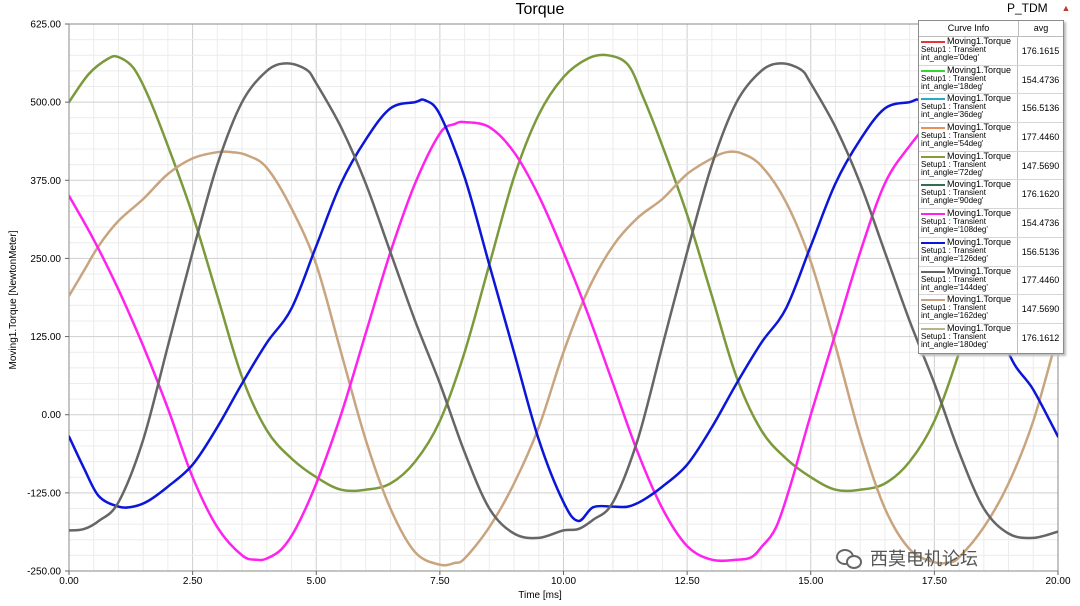 The width and height of the screenshot is (1080, 606). Describe the element at coordinates (1040, 50) in the screenshot. I see `legend-avg-value: 176.1615` at that location.